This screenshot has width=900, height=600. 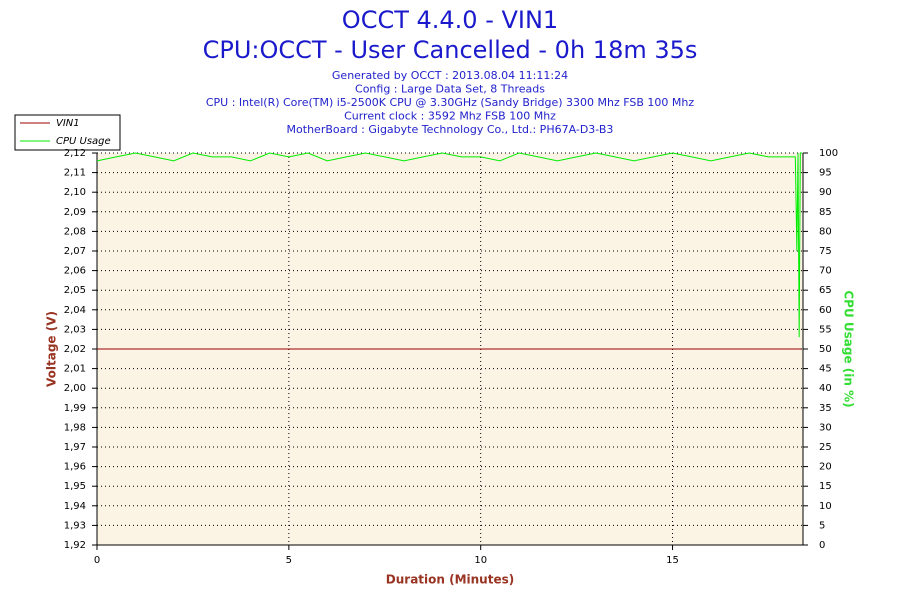 What do you see at coordinates (67, 132) in the screenshot?
I see `legend-box` at bounding box center [67, 132].